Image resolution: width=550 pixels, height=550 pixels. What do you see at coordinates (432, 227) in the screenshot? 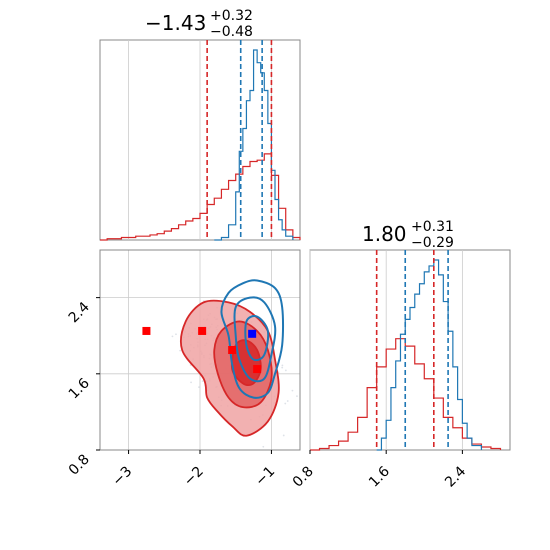
I see `param-2-title-plus: +0.31` at bounding box center [432, 227].